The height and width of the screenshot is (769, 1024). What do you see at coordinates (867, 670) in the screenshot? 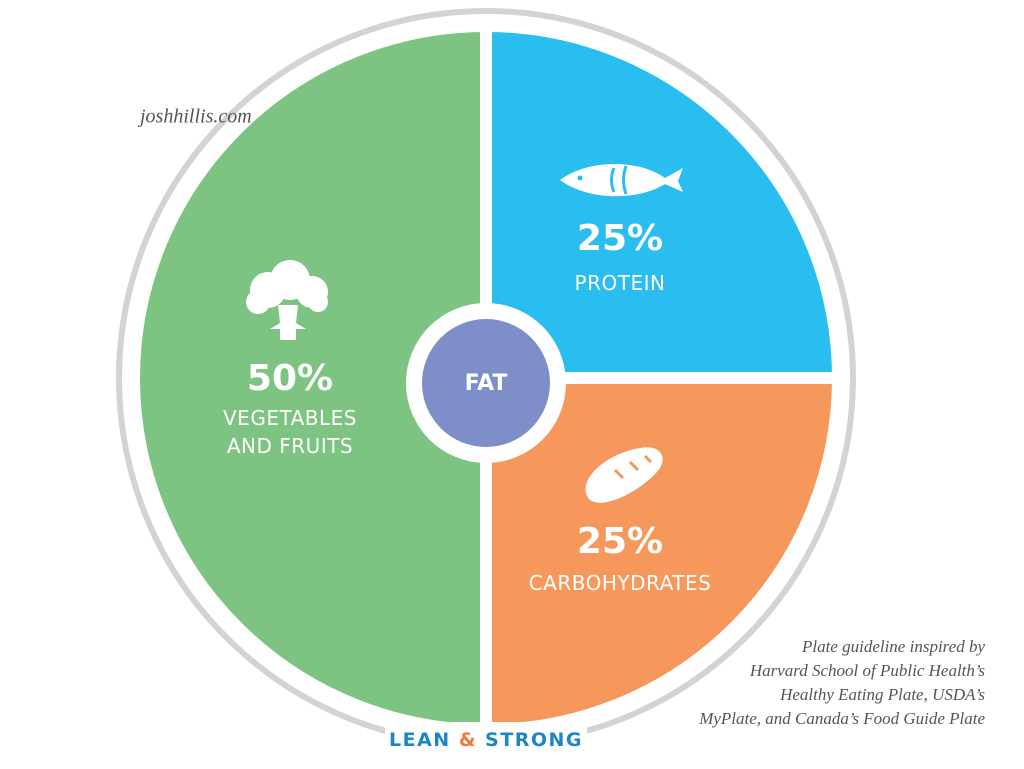
I see `footnote-line: Harvard School of Public Health’s` at bounding box center [867, 670].